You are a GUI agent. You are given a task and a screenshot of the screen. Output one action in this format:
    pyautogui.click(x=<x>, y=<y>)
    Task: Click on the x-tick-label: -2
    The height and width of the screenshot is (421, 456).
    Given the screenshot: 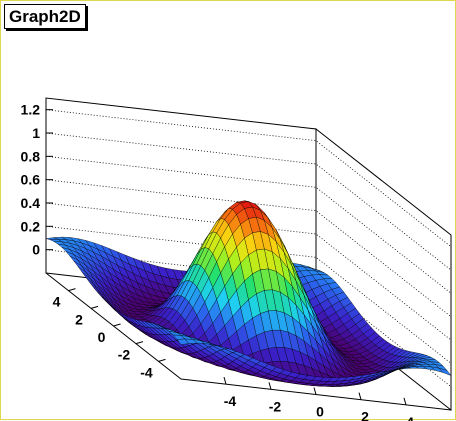 What is the action you would take?
    pyautogui.click(x=275, y=406)
    